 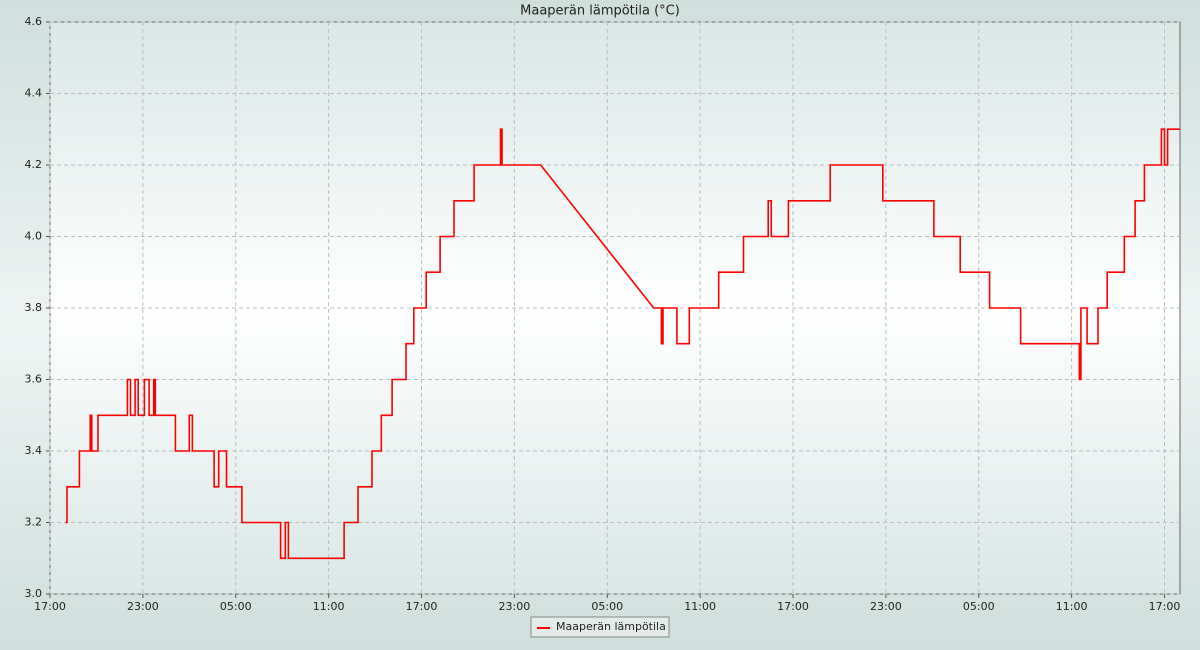 What do you see at coordinates (34, 522) in the screenshot?
I see `y-tick-label: 3.2` at bounding box center [34, 522].